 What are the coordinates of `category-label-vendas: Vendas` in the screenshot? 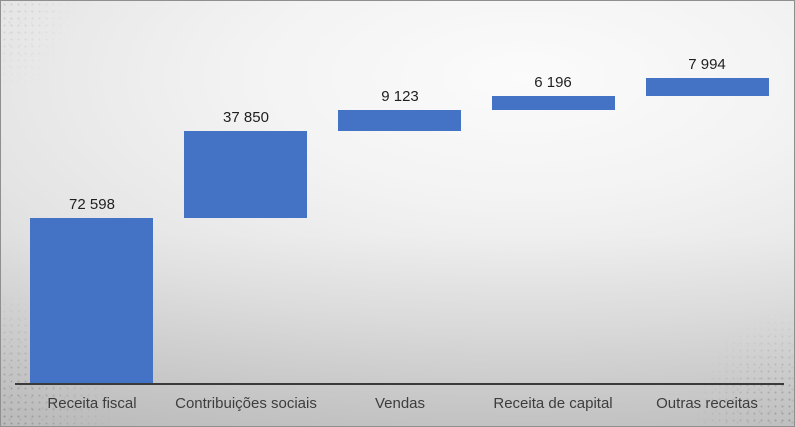 It's located at (400, 403).